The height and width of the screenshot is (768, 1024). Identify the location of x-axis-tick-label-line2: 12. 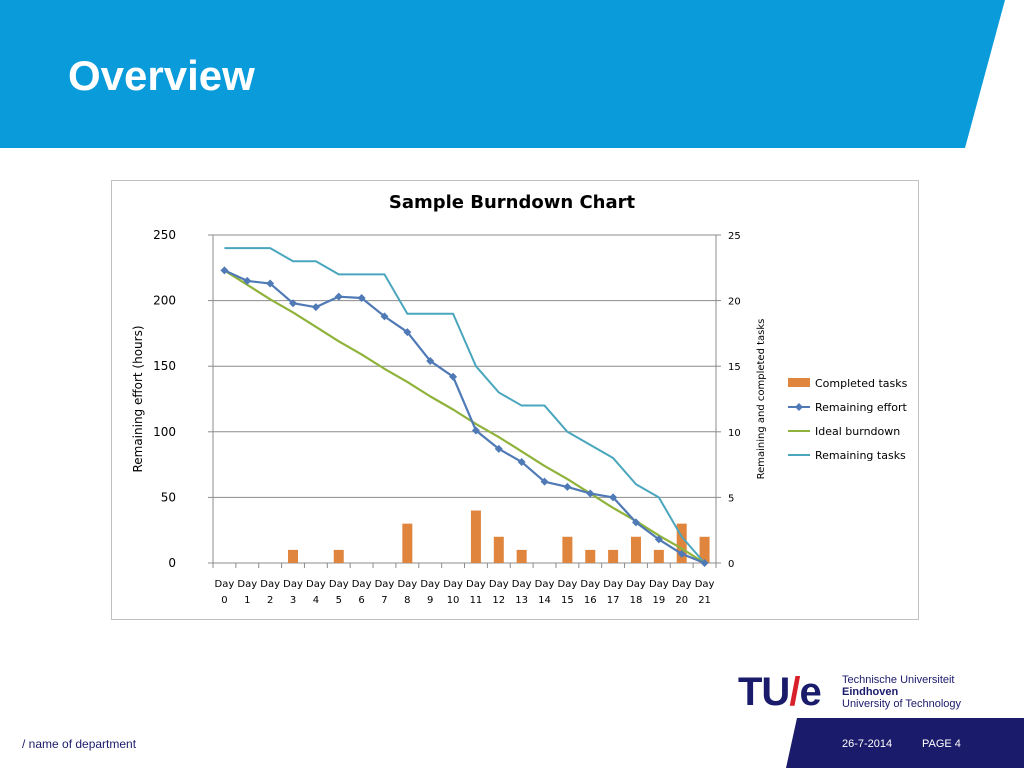
(498, 600).